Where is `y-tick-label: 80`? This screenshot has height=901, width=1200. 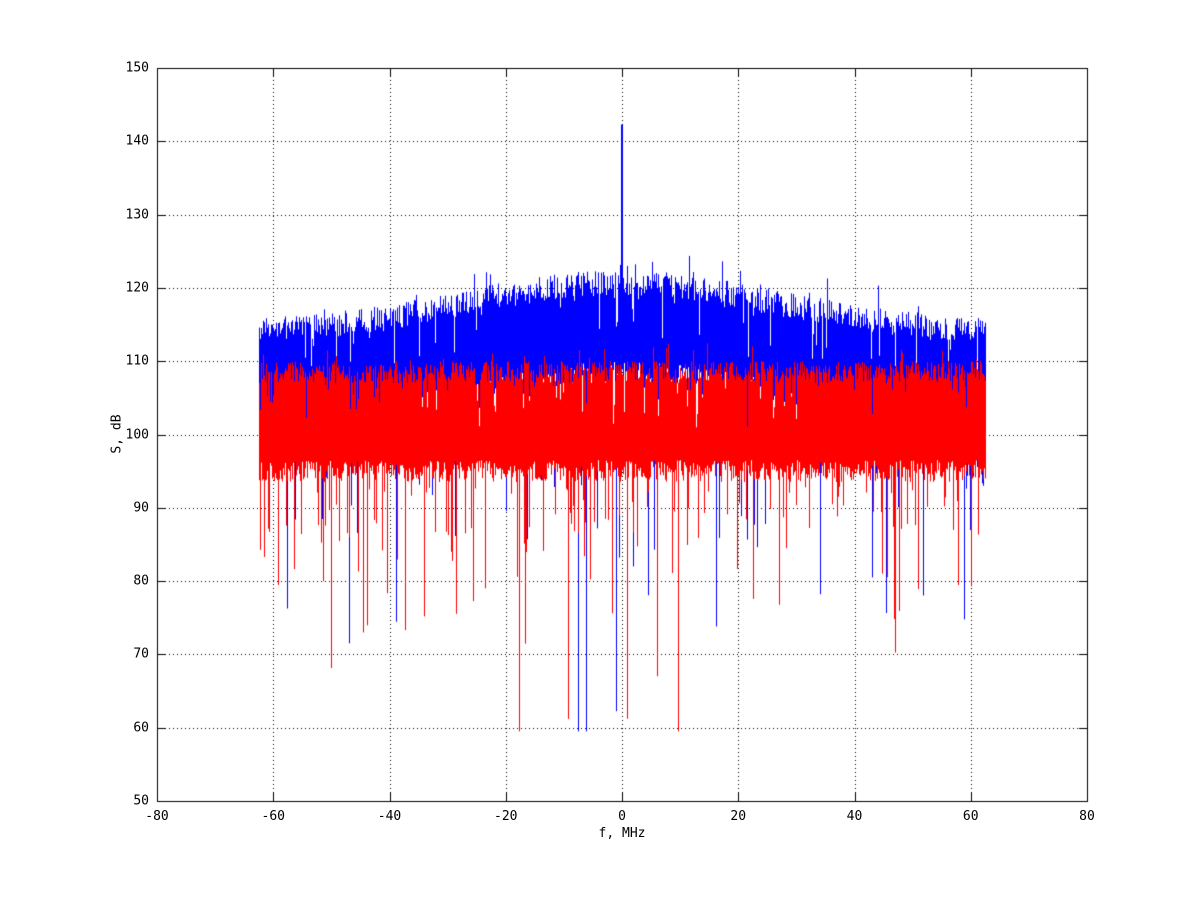
y-tick-label: 80 is located at coordinates (141, 581).